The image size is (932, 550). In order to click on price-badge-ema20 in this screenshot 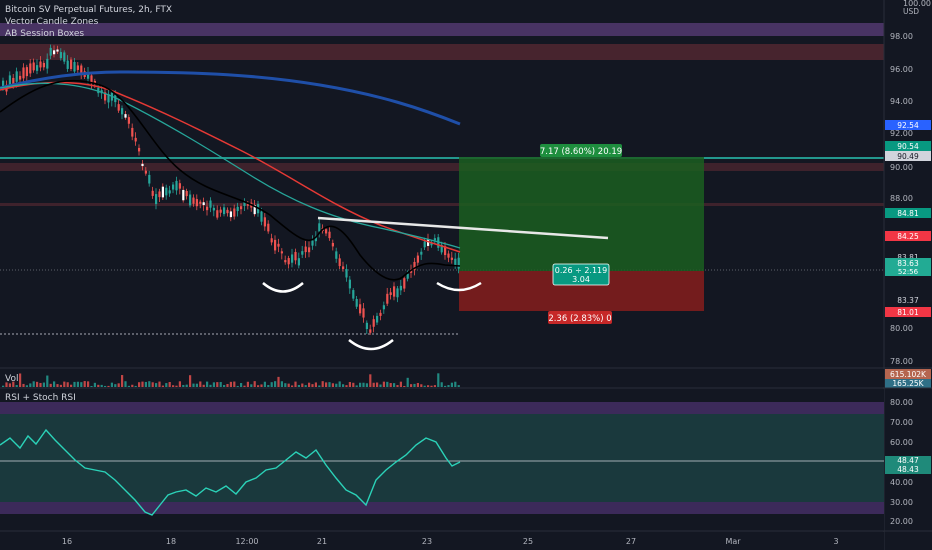, I will do `click(908, 236)`.